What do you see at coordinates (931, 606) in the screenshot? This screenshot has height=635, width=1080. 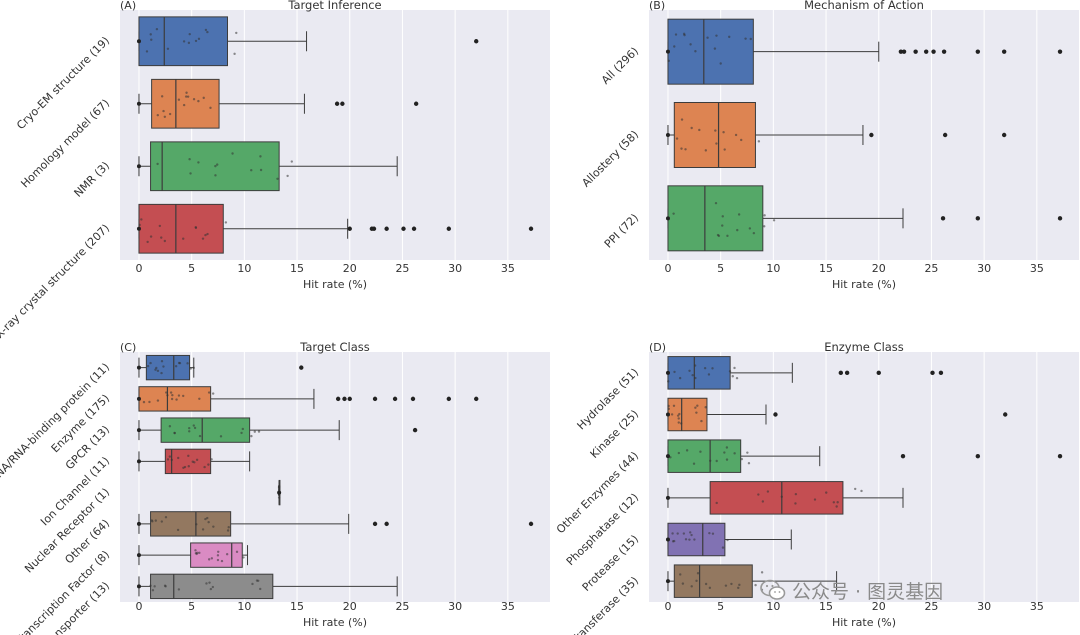 I see `x-tick-label: 25` at bounding box center [931, 606].